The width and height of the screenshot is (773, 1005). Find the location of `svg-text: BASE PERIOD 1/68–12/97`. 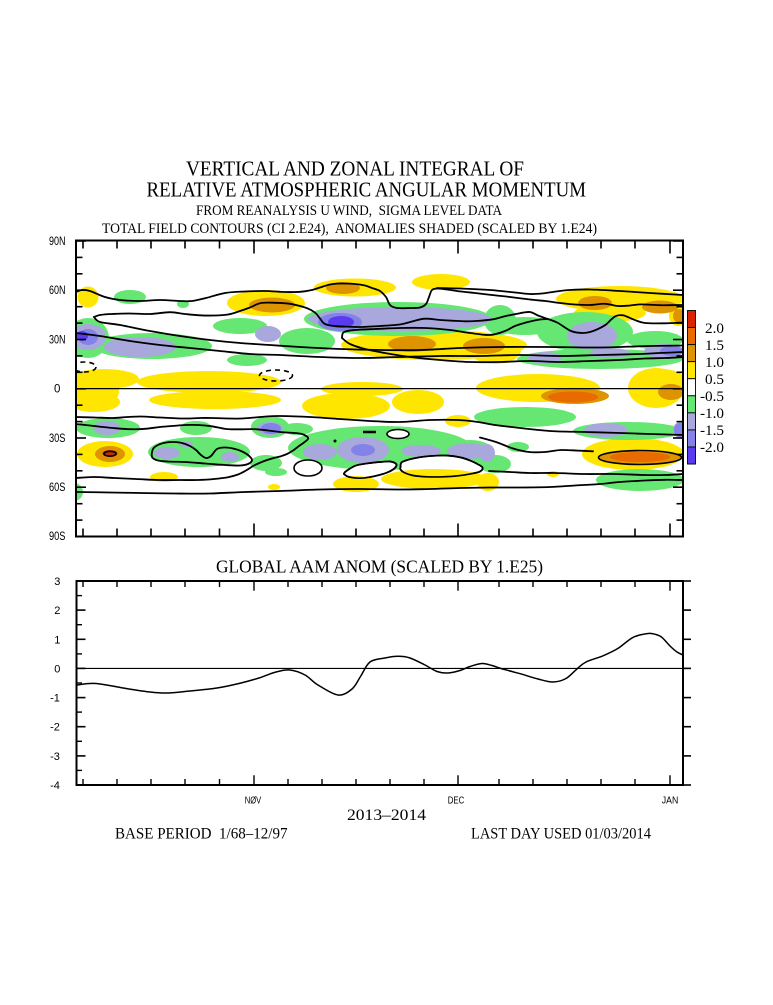

svg-text: BASE PERIOD 1/68–12/97 is located at coordinates (201, 834).